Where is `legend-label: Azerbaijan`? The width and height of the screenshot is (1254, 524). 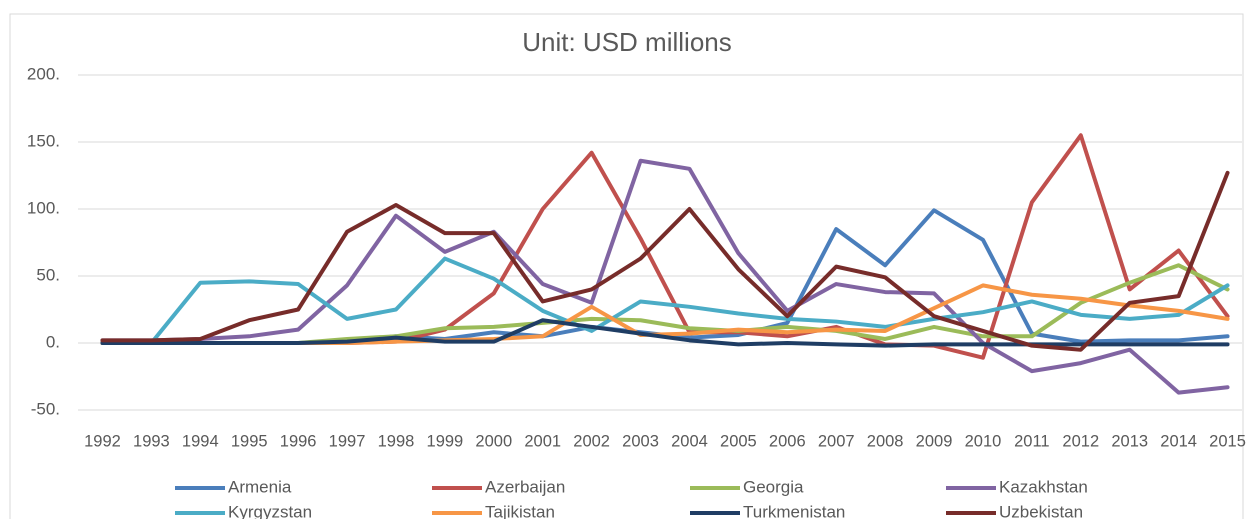
legend-label: Azerbaijan is located at coordinates (525, 486).